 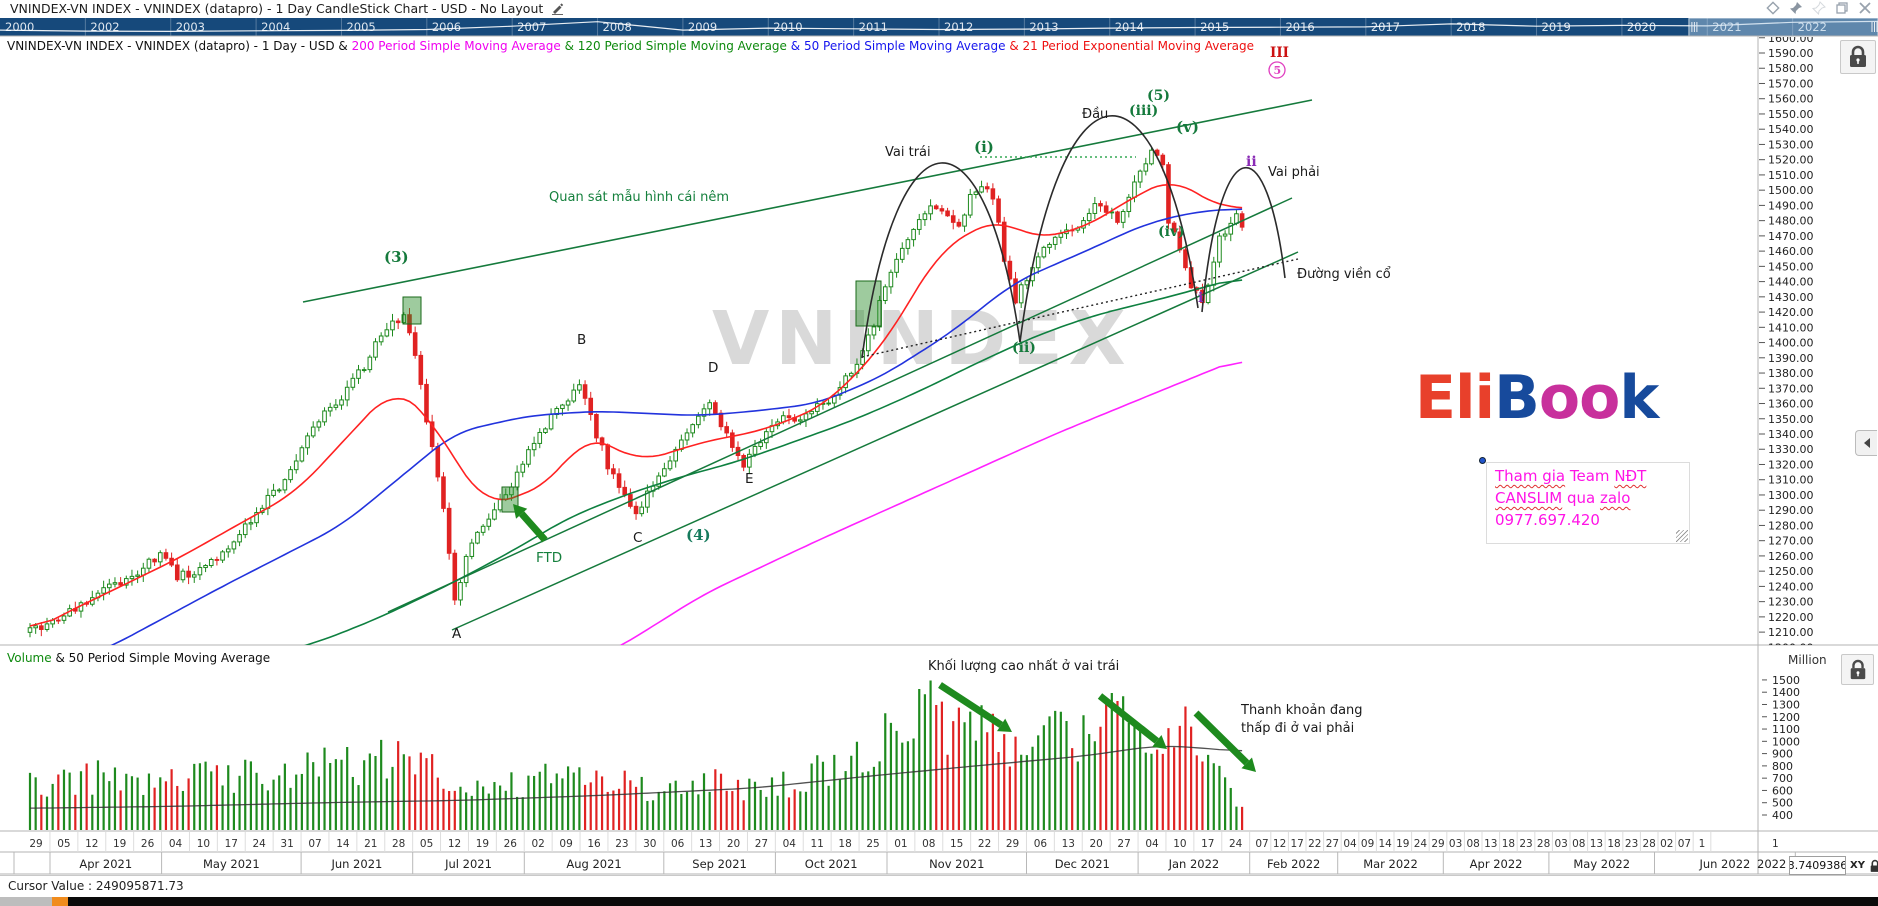 What do you see at coordinates (1791, 464) in the screenshot?
I see `svg-text: 1320.00` at bounding box center [1791, 464].